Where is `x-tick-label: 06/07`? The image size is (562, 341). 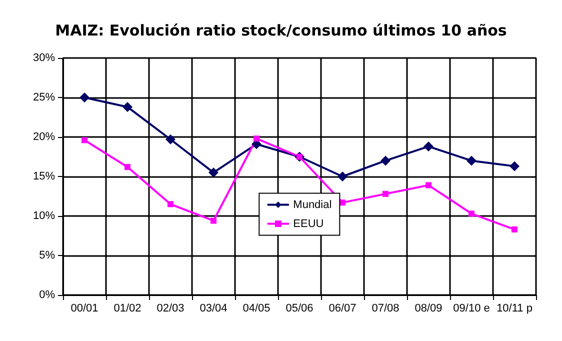 x-tick-label: 06/07 is located at coordinates (342, 308).